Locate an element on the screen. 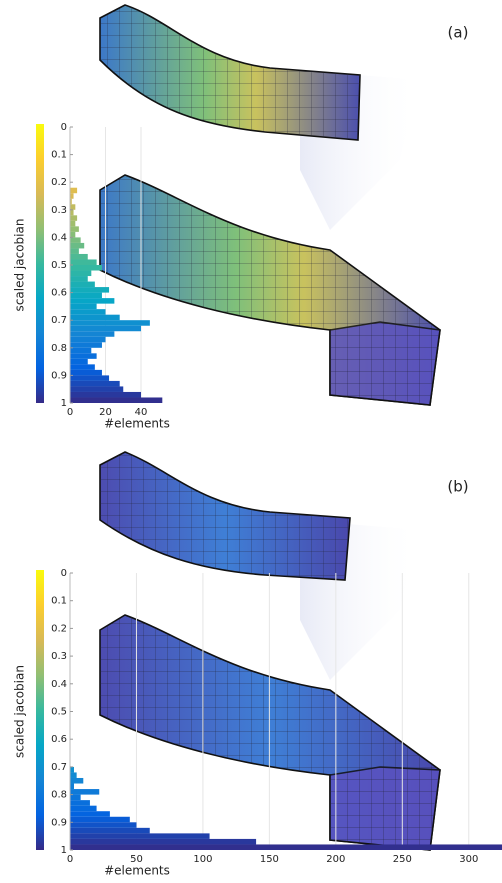 This screenshot has height=883, width=502. panel-label: (b) is located at coordinates (457, 487).